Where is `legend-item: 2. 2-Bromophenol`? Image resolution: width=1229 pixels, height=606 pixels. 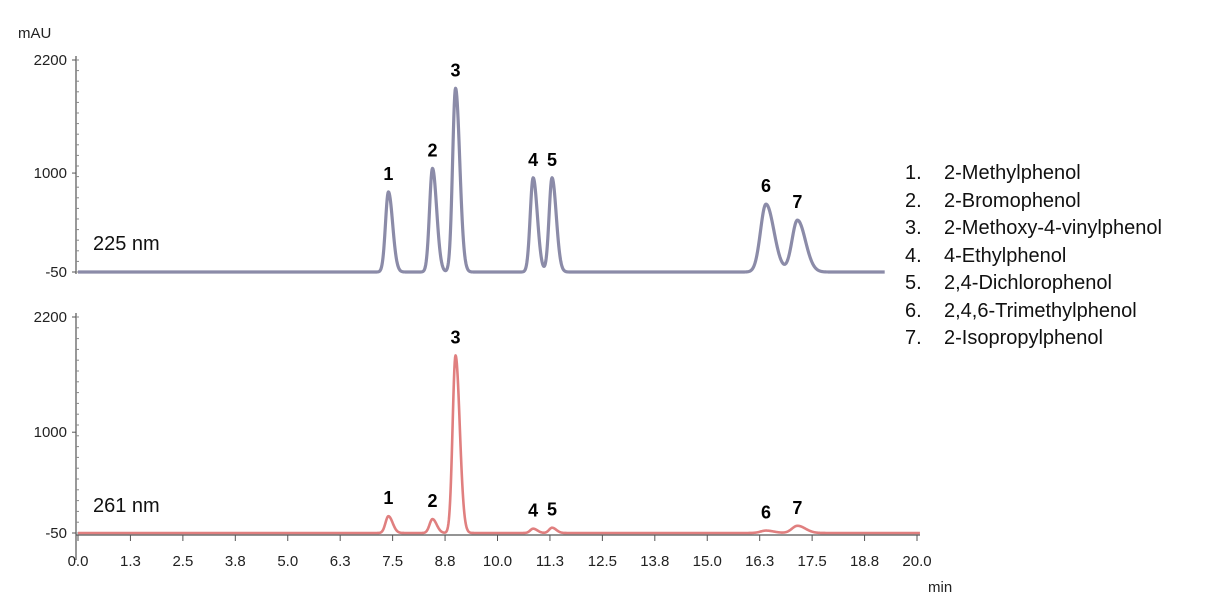
legend-item: 2. 2-Bromophenol is located at coordinates (1033, 202).